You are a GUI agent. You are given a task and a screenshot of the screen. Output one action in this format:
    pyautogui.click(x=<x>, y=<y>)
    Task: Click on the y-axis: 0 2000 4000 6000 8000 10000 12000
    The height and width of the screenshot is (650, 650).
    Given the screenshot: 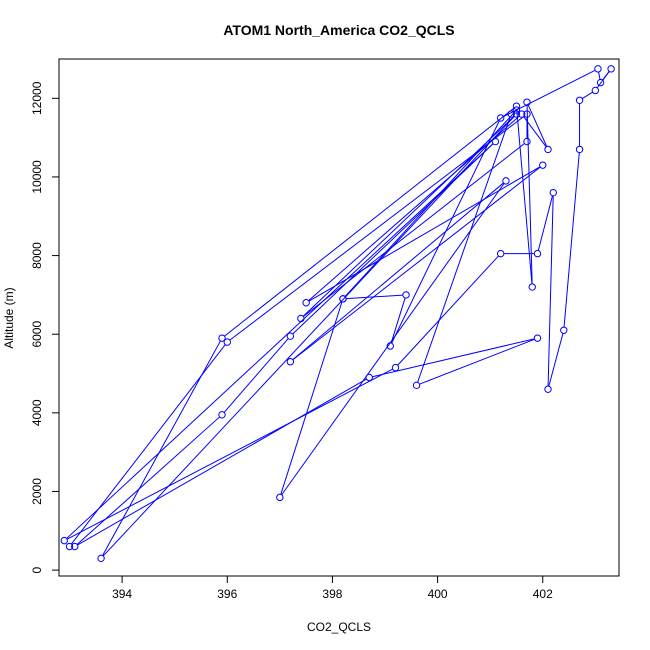 What is the action you would take?
    pyautogui.click(x=44, y=327)
    